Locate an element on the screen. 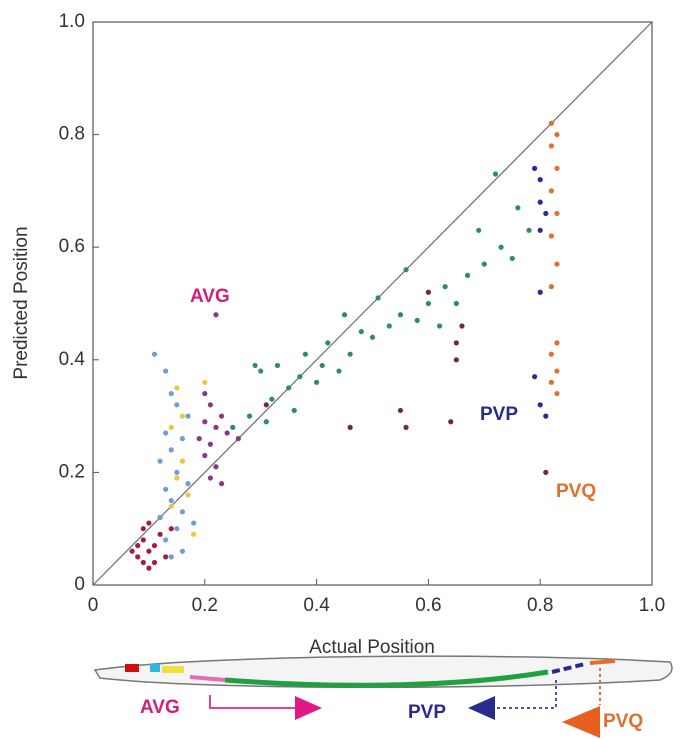 The image size is (680, 739). x-tick-label: 0.4 is located at coordinates (316, 605).